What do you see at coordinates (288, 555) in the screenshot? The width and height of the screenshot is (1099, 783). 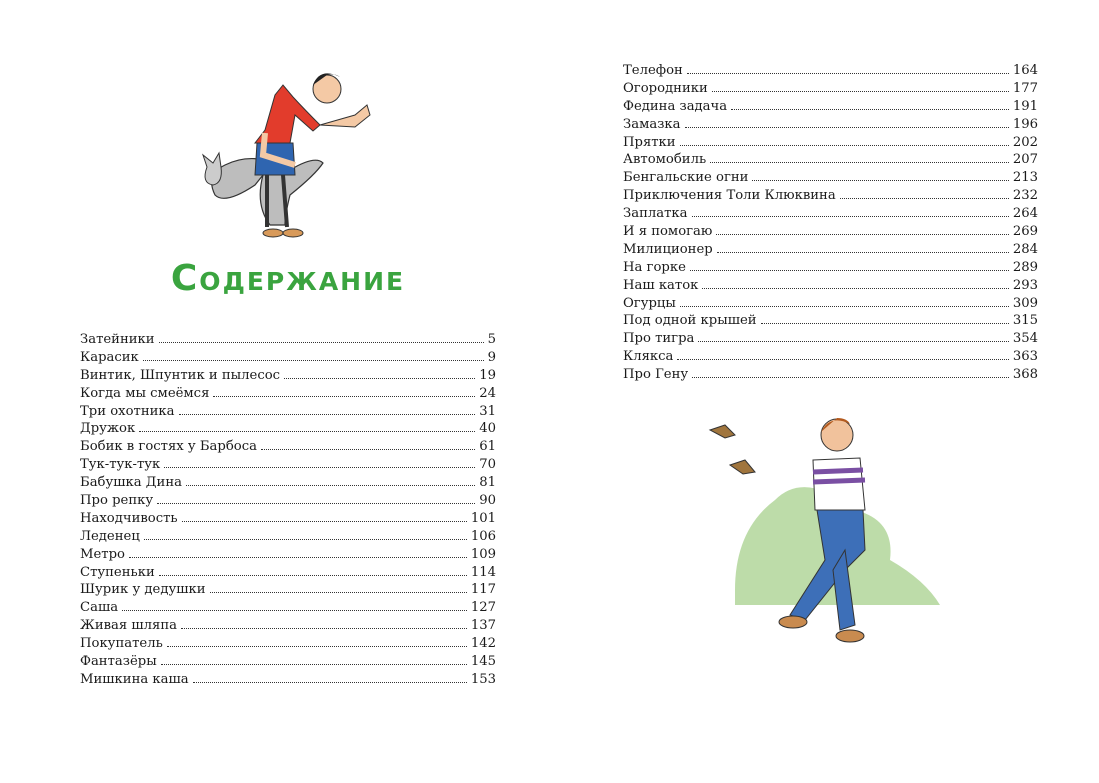 I see `toc-entry: Метро 109` at bounding box center [288, 555].